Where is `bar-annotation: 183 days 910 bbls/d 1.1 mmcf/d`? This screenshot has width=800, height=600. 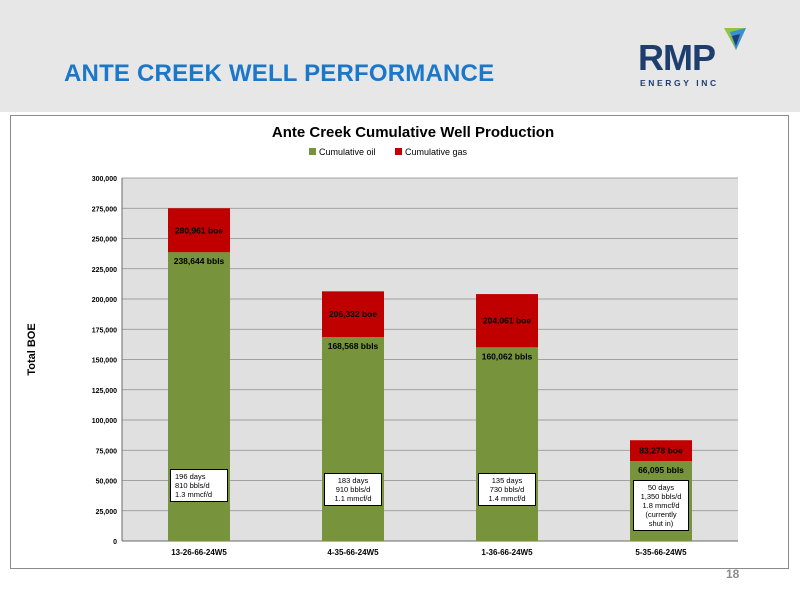
bar-annotation: 183 days 910 bbls/d 1.1 mmcf/d is located at coordinates (353, 489).